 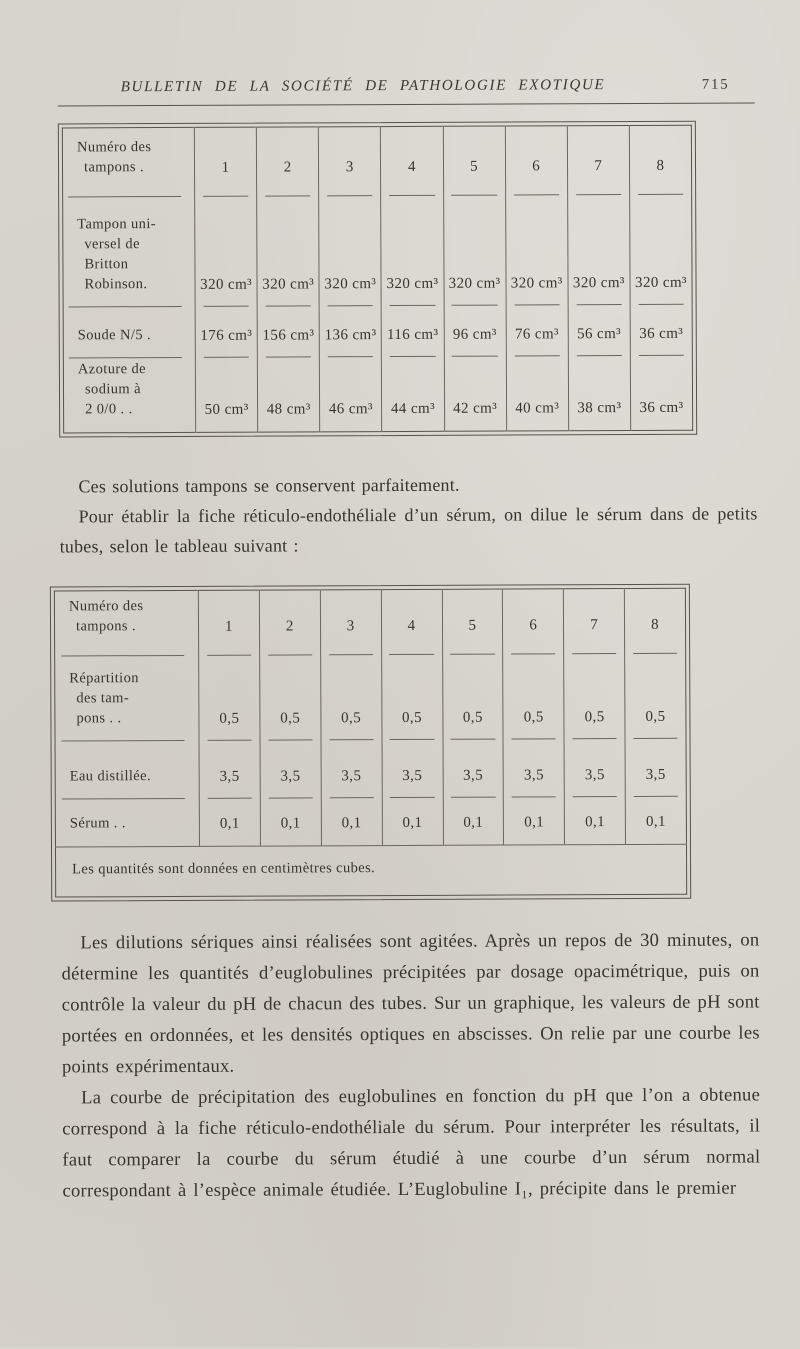 I want to click on table-cell: 50 cm³, so click(x=226, y=395).